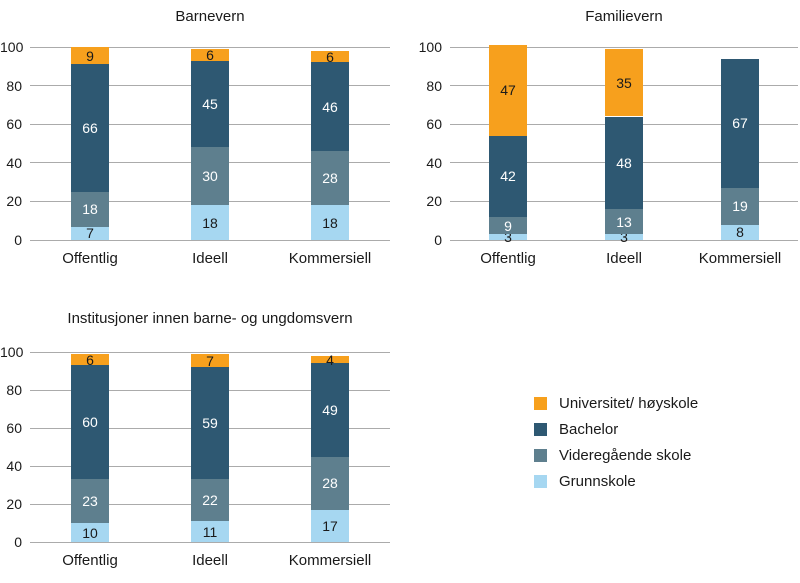 This screenshot has height=583, width=800. What do you see at coordinates (540, 429) in the screenshot?
I see `legend-swatch-dark_blue` at bounding box center [540, 429].